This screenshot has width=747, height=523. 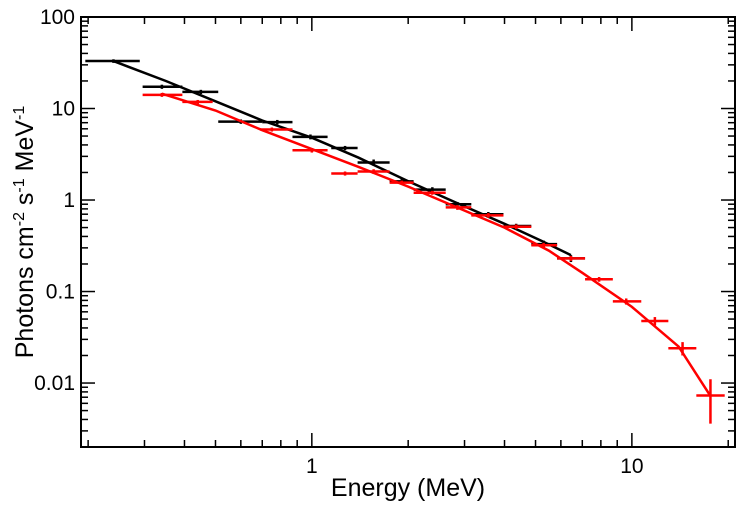 I want to click on x-tick-label: 1, so click(x=312, y=466).